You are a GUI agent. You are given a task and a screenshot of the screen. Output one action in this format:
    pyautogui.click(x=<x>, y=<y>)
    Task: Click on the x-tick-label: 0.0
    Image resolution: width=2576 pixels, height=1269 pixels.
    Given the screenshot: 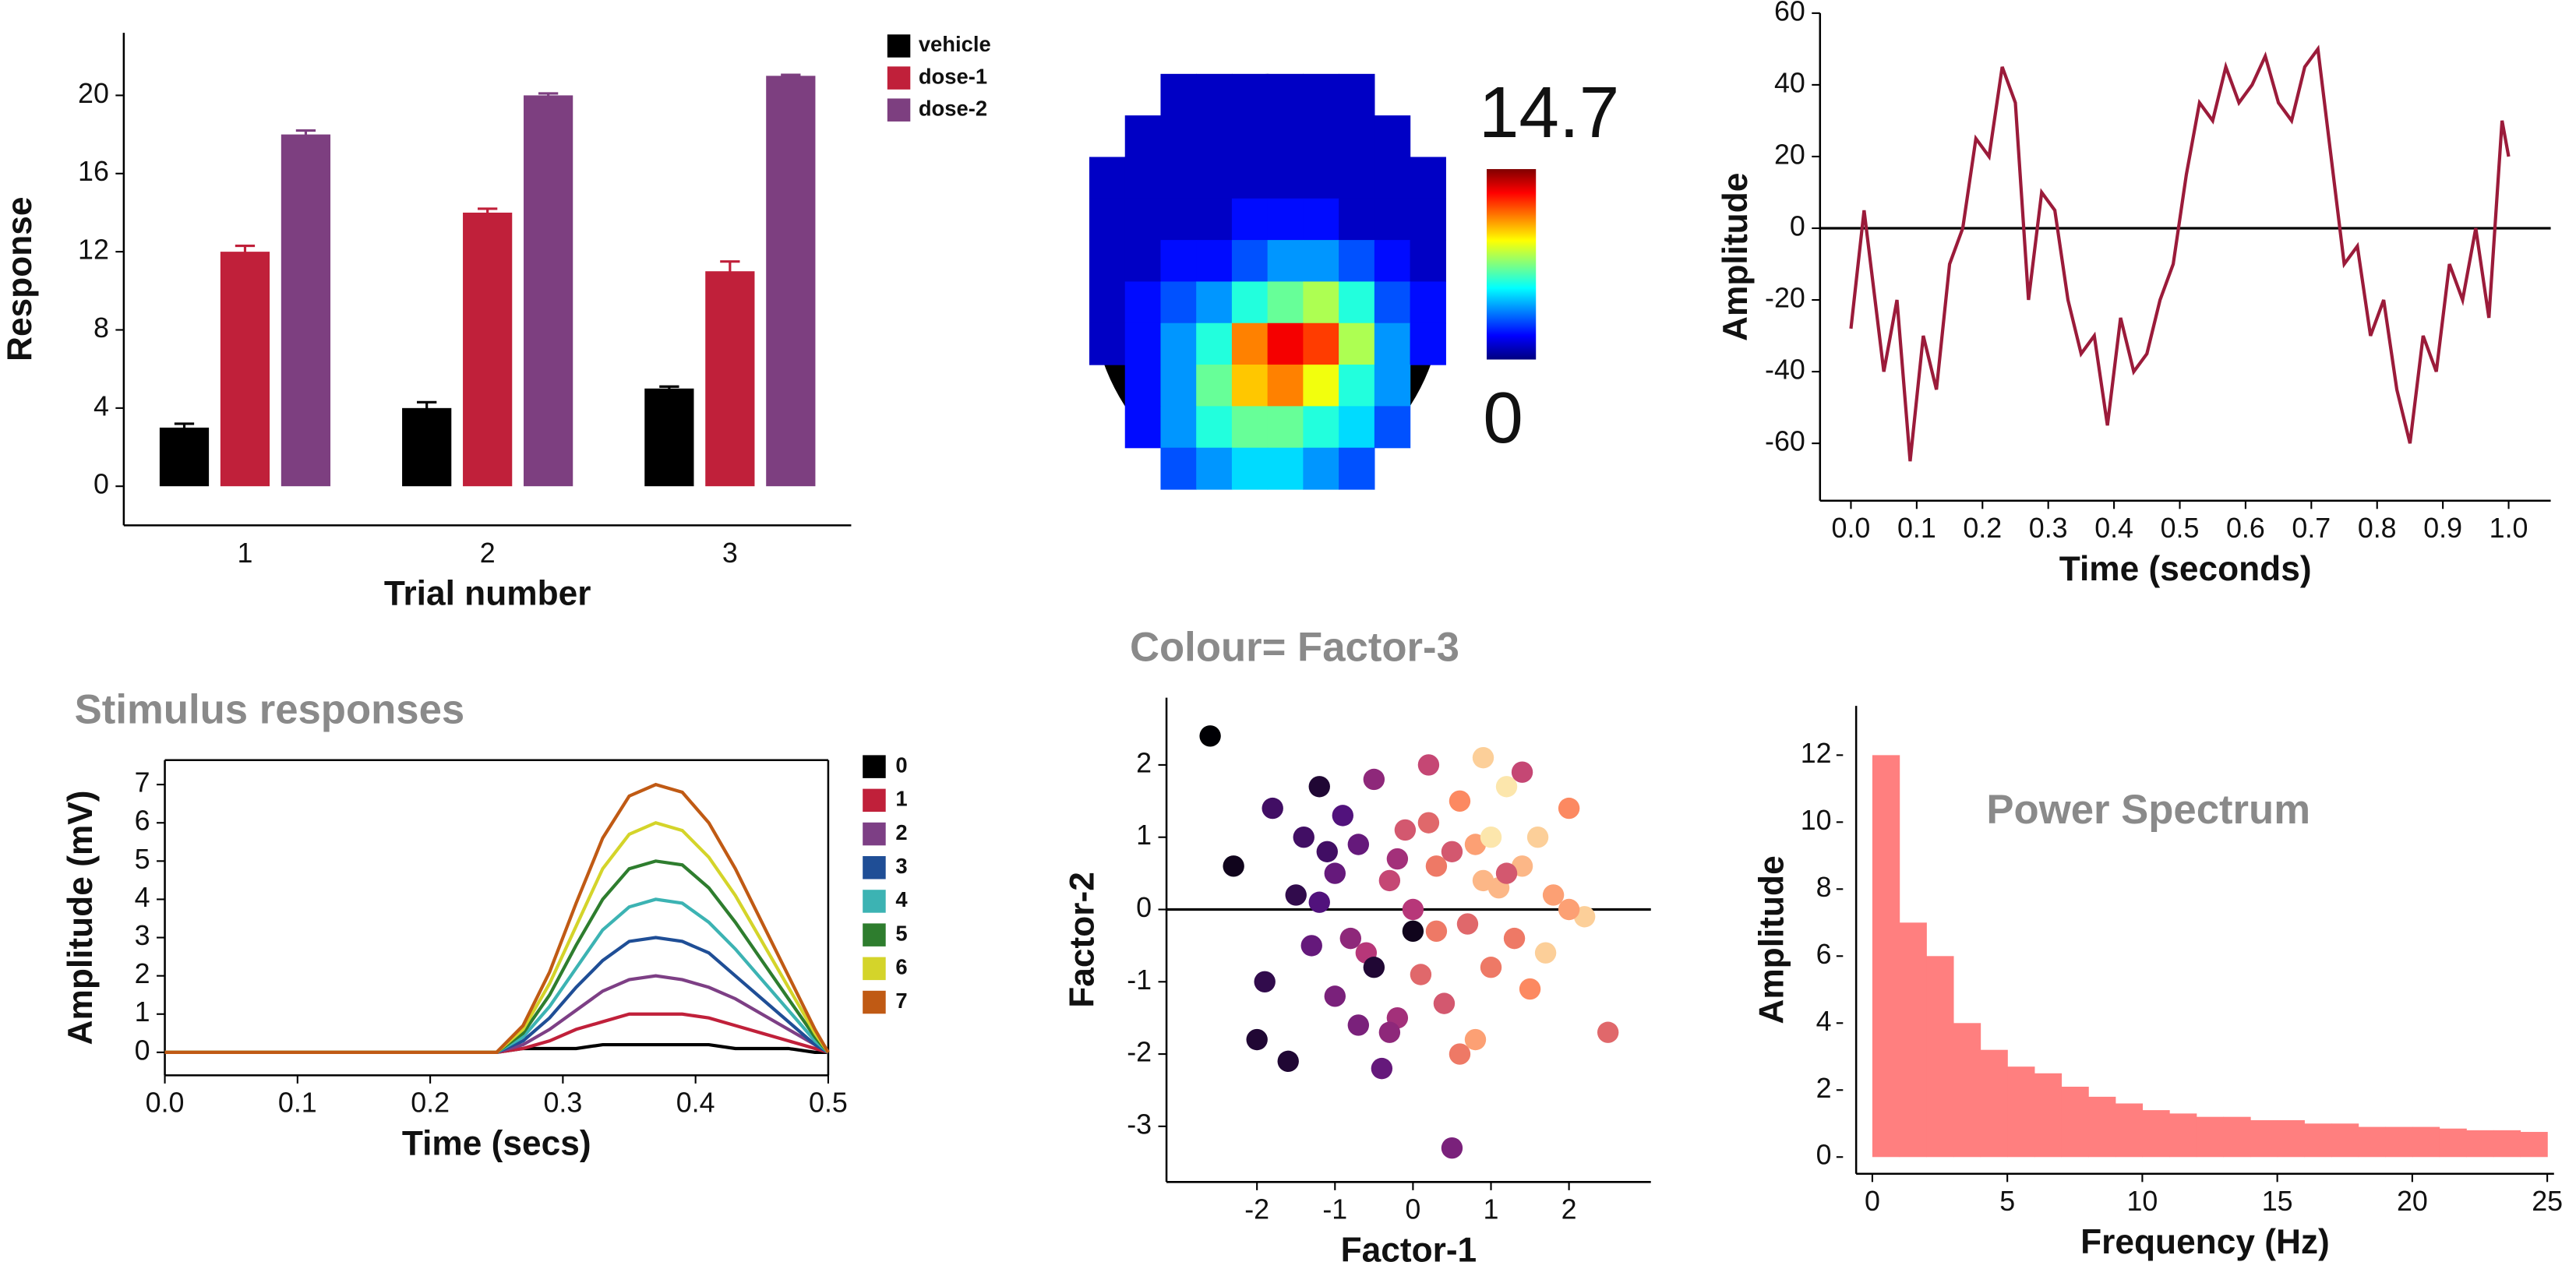 What is the action you would take?
    pyautogui.click(x=165, y=1103)
    